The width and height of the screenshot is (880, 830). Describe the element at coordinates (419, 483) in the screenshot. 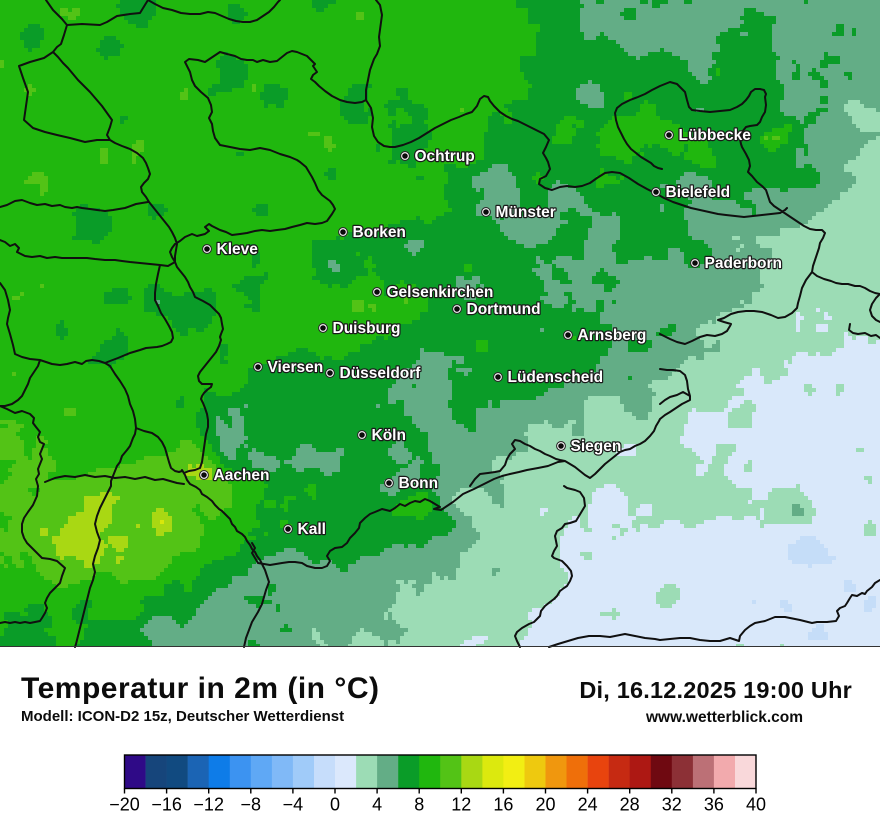

I see `svg-text: Bonn` at that location.